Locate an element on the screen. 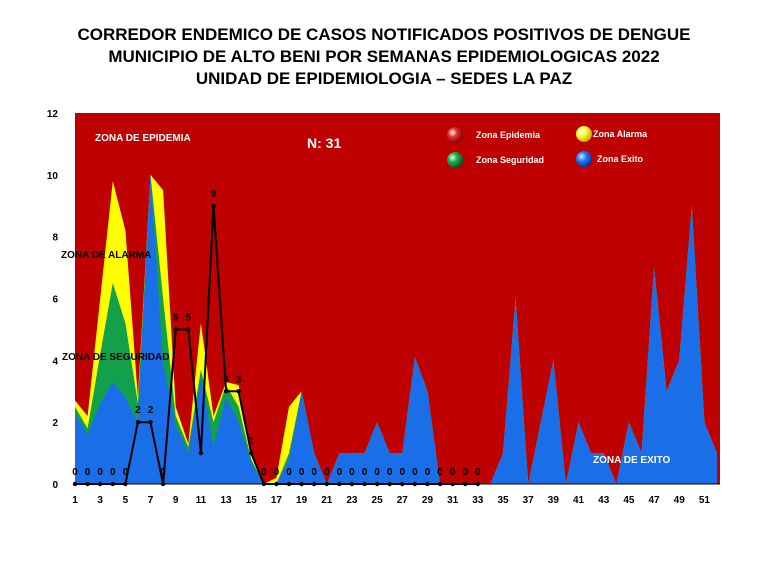 The width and height of the screenshot is (768, 576). x-tick-label: 19 is located at coordinates (302, 500).